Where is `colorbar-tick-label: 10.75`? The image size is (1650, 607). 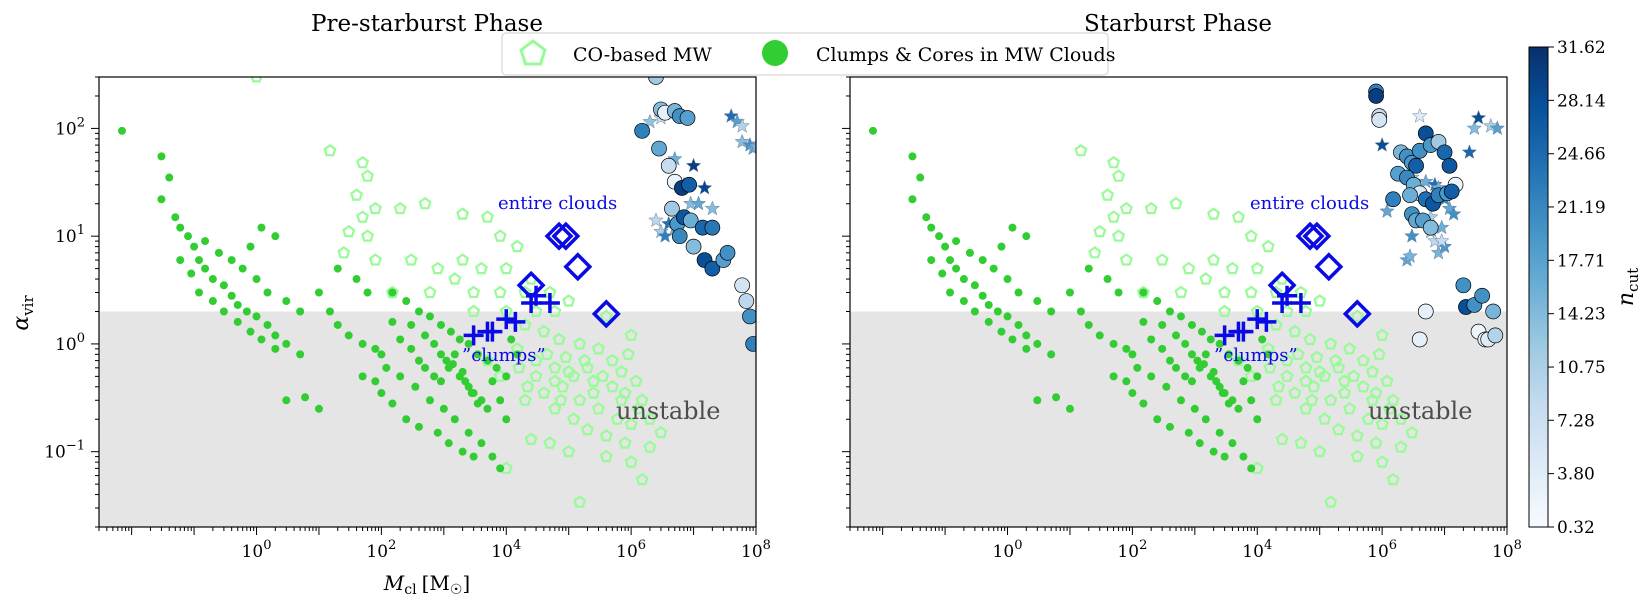 colorbar-tick-label: 10.75 is located at coordinates (1581, 368).